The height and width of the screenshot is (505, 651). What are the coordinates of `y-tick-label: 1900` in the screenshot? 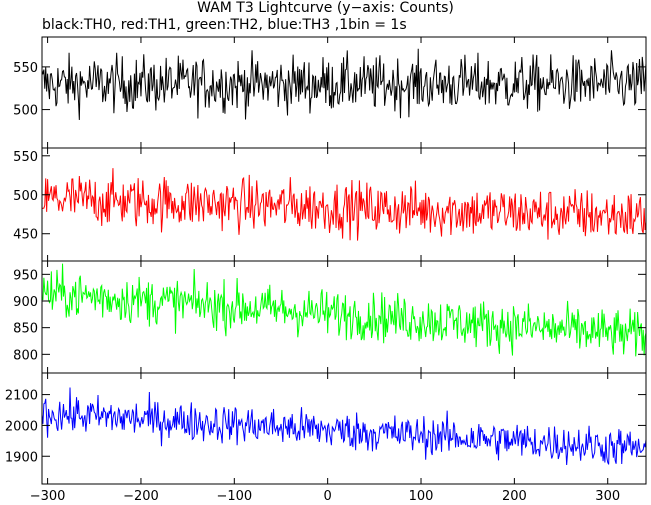 It's located at (21, 457).